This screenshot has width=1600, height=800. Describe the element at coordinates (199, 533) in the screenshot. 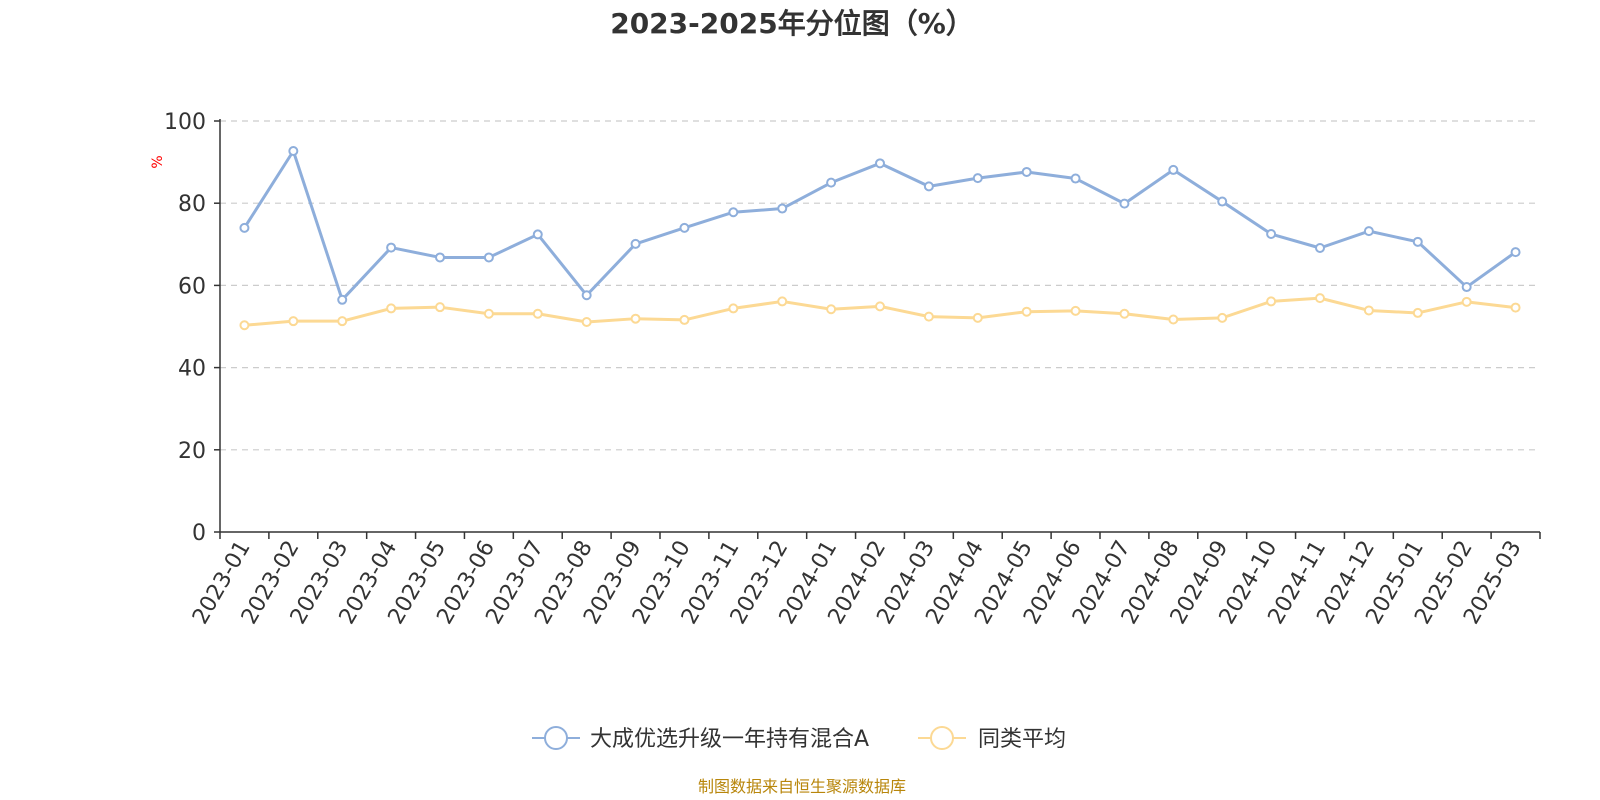

I see `y-tick-label: 0` at that location.